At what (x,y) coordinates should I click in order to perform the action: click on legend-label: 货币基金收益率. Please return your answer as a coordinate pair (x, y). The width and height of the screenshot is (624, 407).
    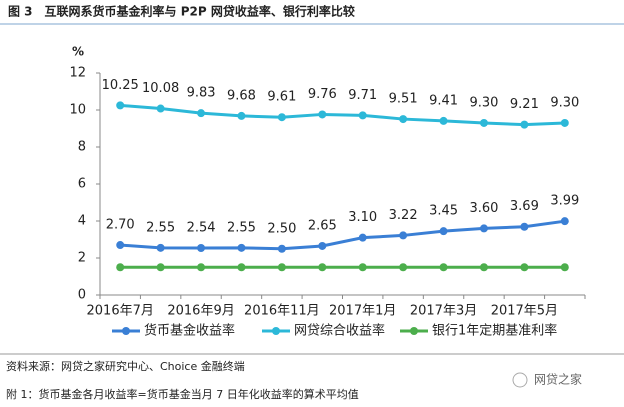
    Looking at the image, I should click on (189, 331).